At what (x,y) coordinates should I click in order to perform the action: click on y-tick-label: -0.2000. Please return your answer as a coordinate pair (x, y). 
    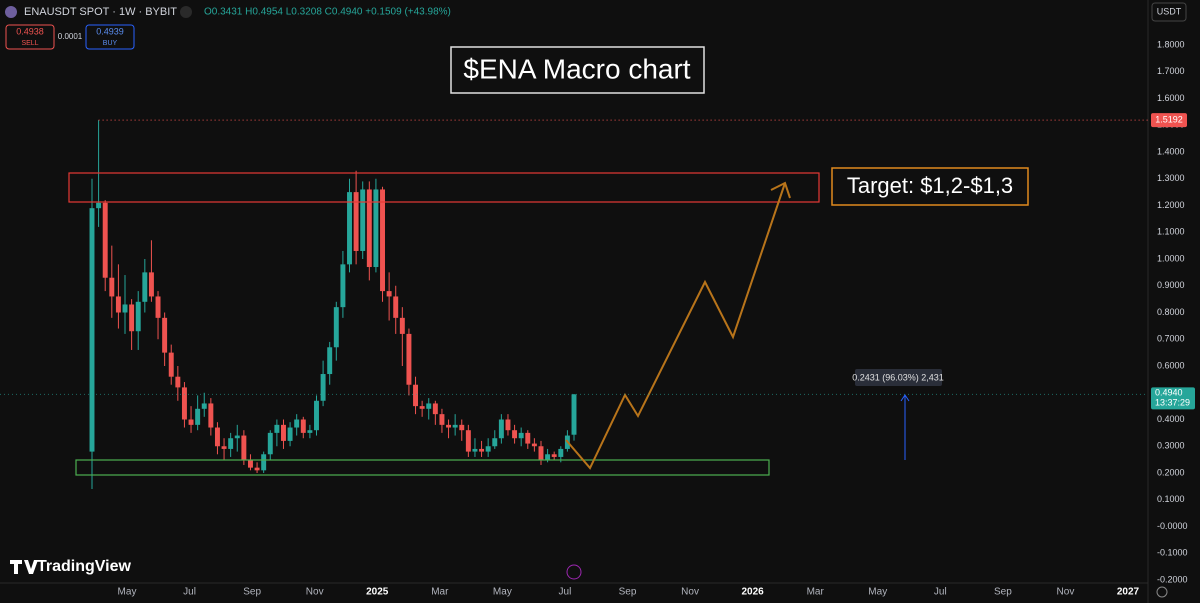
    Looking at the image, I should click on (1172, 579).